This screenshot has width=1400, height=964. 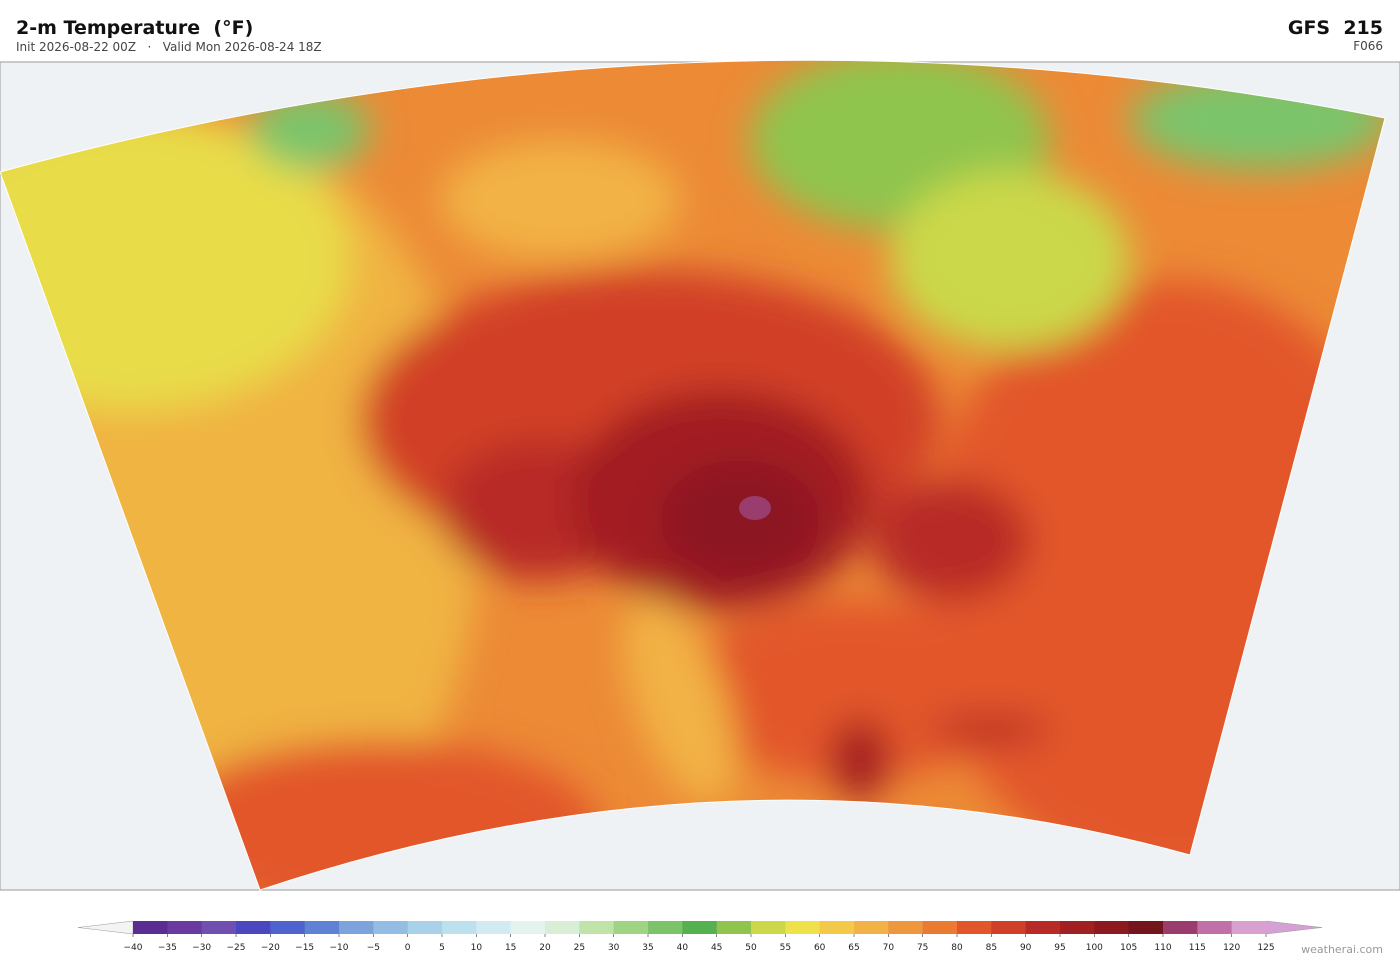 What do you see at coordinates (1162, 948) in the screenshot?
I see `colorbar-label: 110` at bounding box center [1162, 948].